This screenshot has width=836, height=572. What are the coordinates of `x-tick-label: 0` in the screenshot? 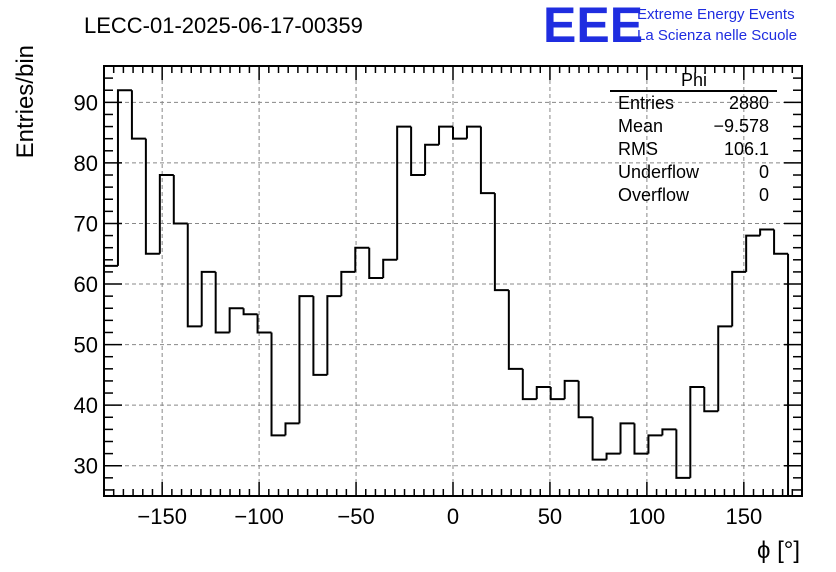 It's located at (453, 516).